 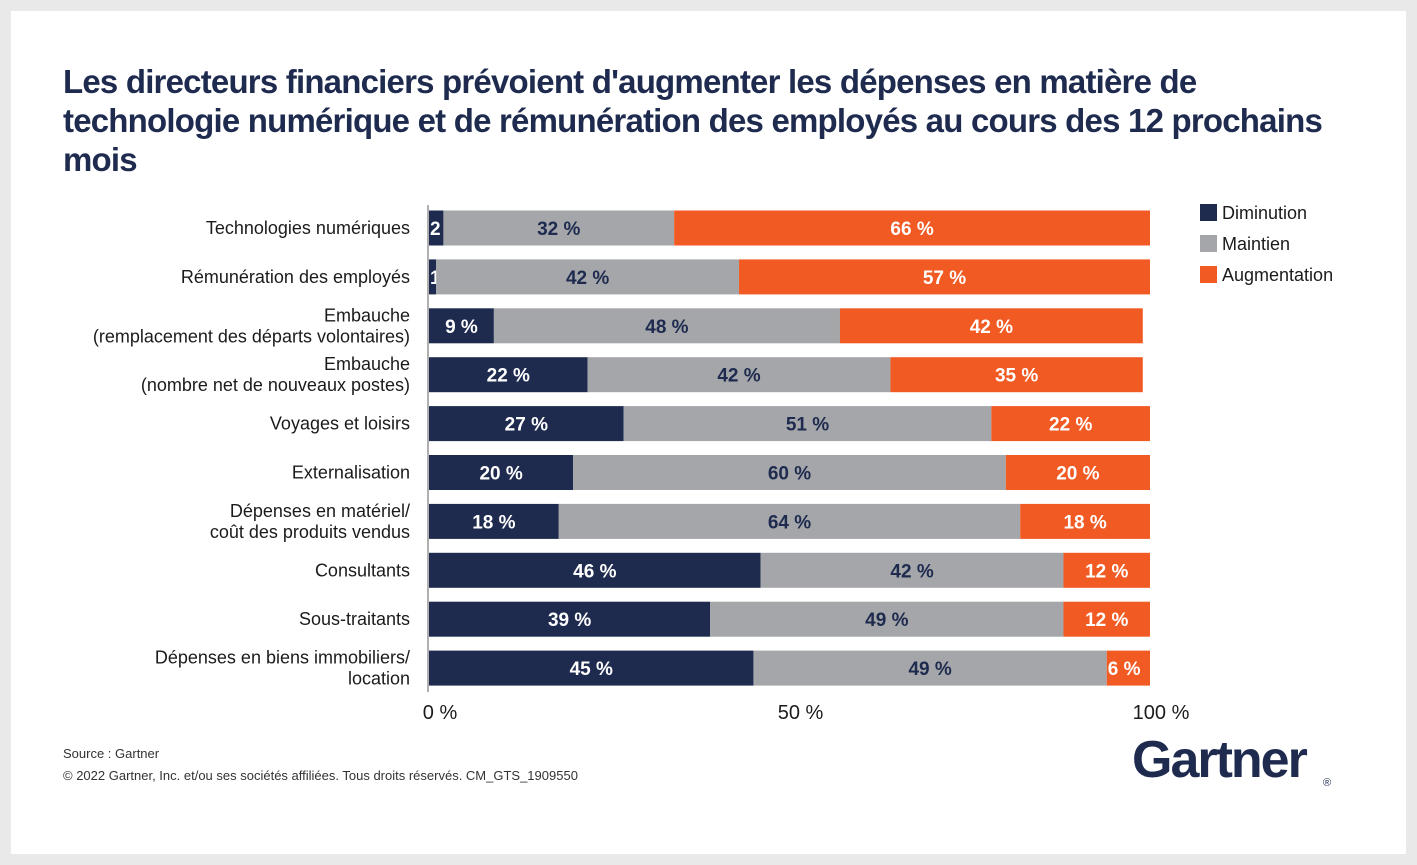 I want to click on category-label: Embauche (nombre net de nouveaux postes), so click(x=275, y=374).